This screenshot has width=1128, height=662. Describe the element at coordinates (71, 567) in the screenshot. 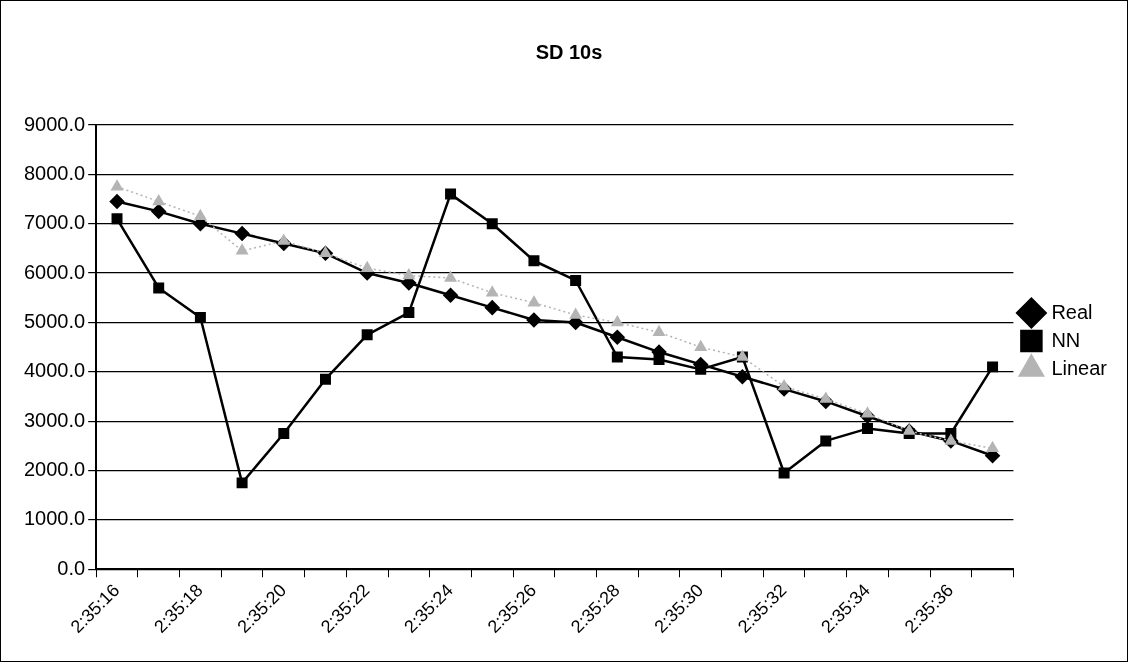

I see `y-tick-label: 0.0` at that location.